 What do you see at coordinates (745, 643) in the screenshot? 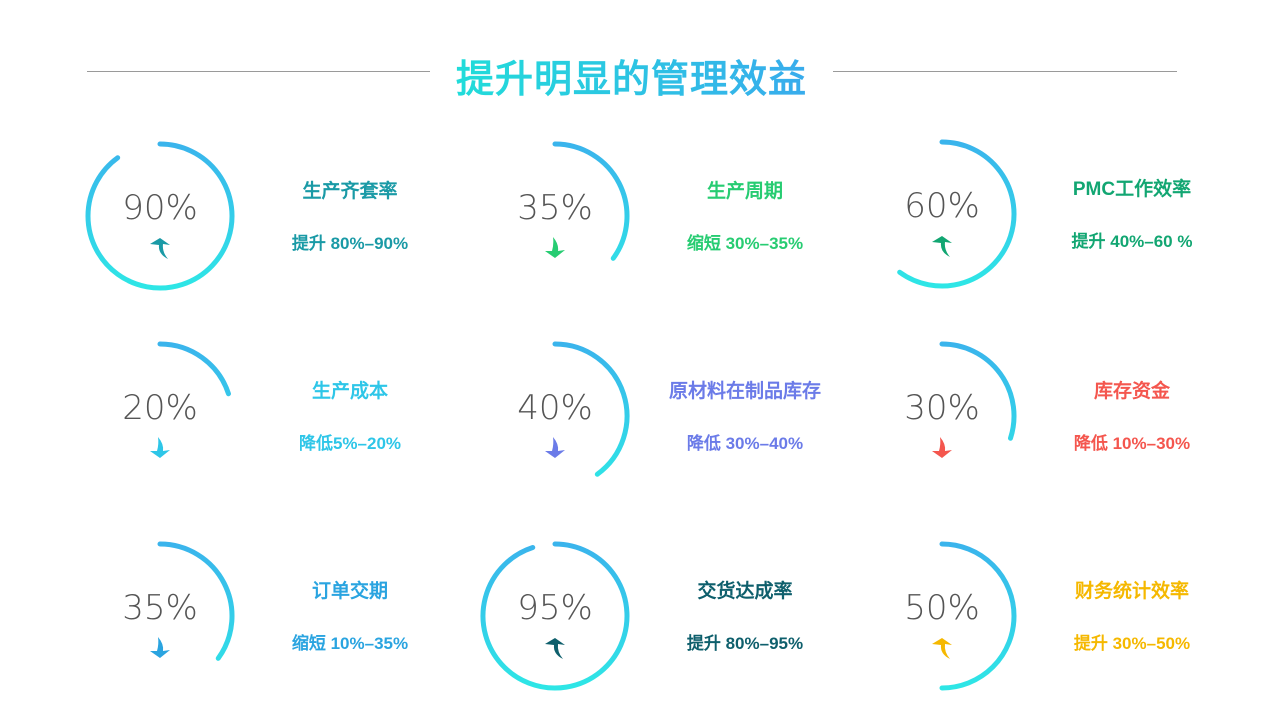
I see `metric-change: 提升 80%–95%` at bounding box center [745, 643].